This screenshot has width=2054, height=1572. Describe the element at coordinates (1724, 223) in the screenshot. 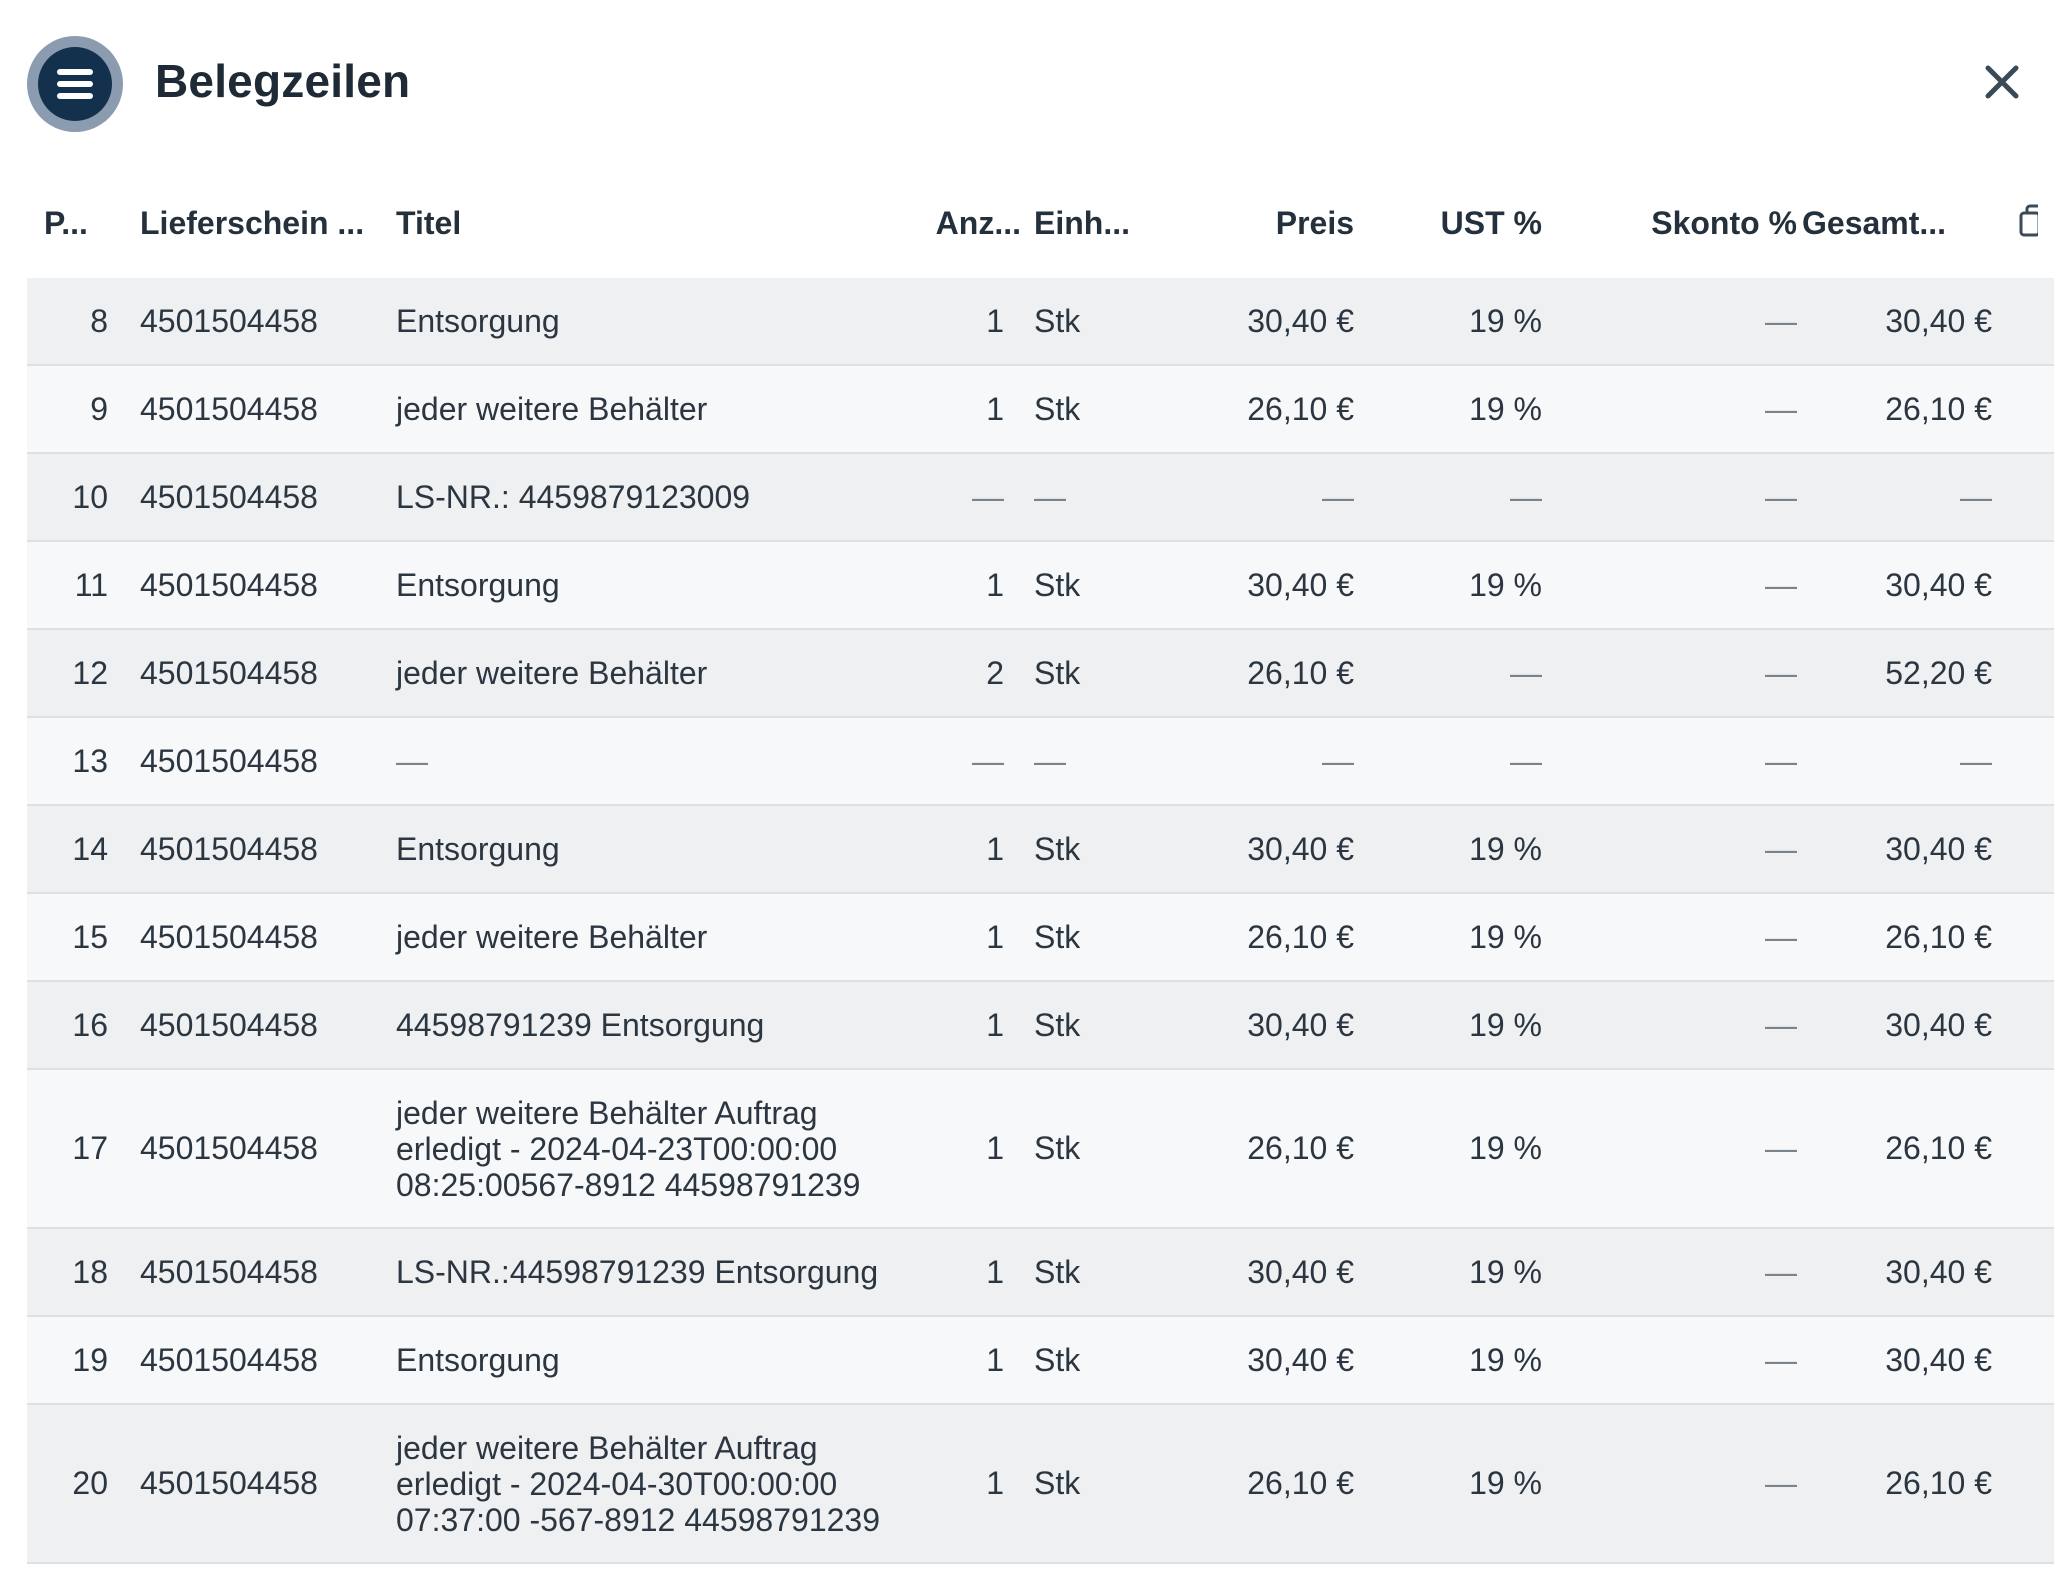

I see `column-header-skonto: Skonto %` at that location.